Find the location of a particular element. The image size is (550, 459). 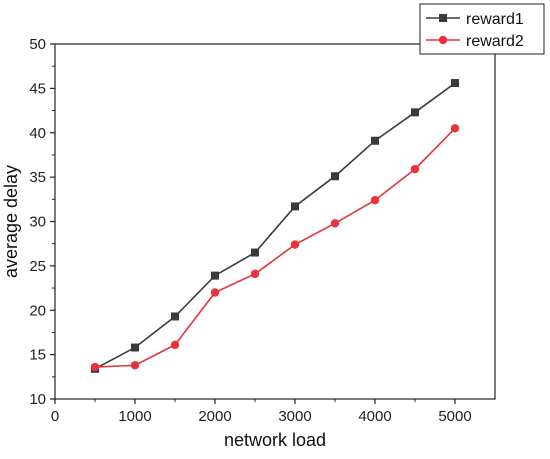

y-tick-label: 40 is located at coordinates (37, 133).